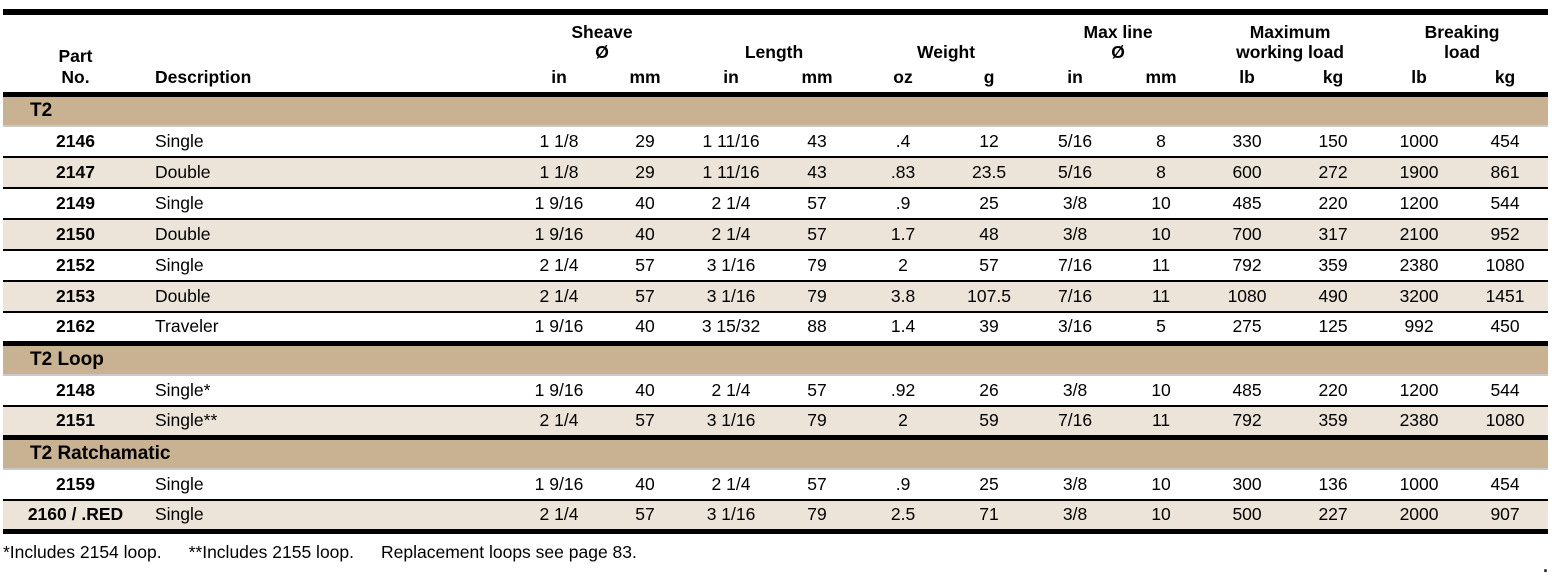 This screenshot has height=576, width=1552. Describe the element at coordinates (1333, 234) in the screenshot. I see `value-cell: 317` at that location.